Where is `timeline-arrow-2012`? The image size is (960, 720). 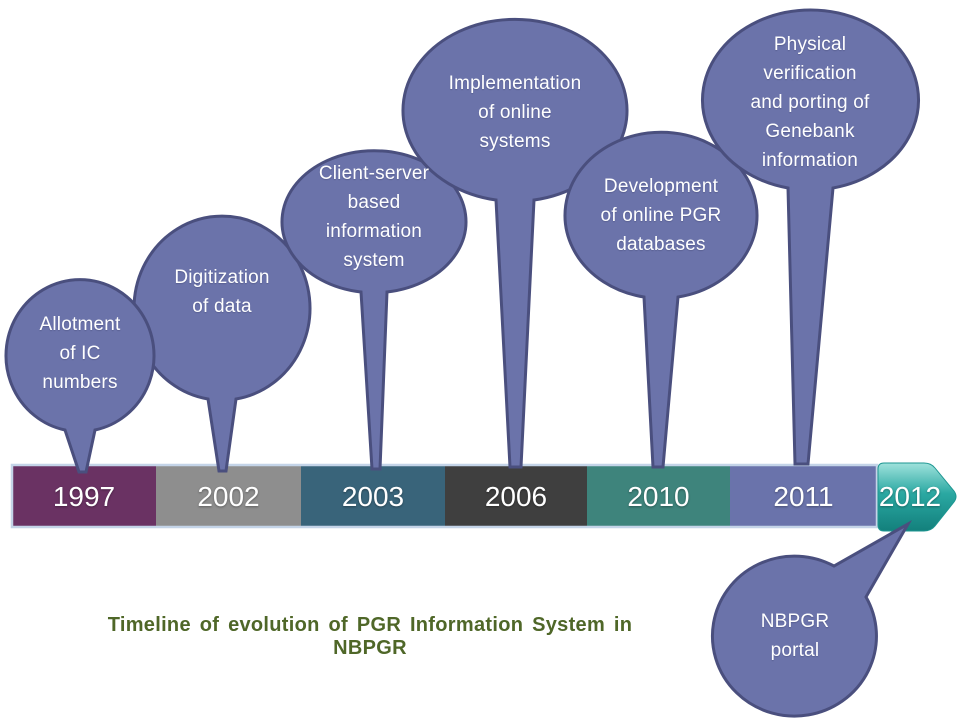 timeline-arrow-2012 is located at coordinates (917, 497).